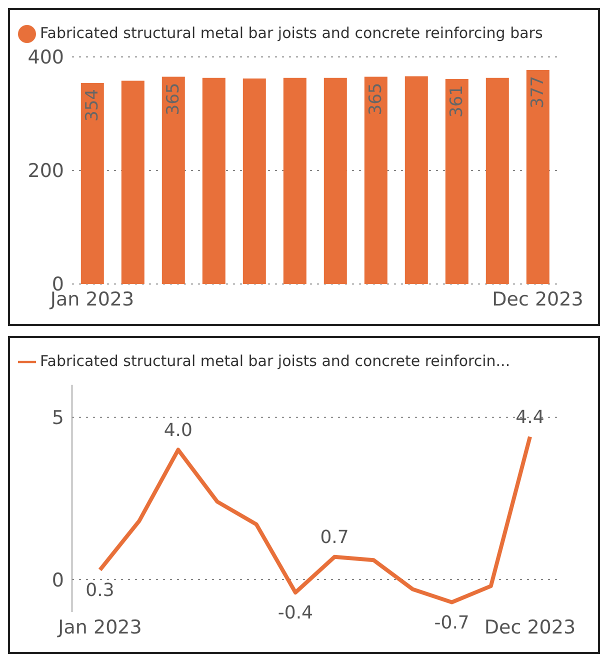 This screenshot has height=671, width=613. What do you see at coordinates (538, 92) in the screenshot?
I see `data-label: 377` at bounding box center [538, 92].